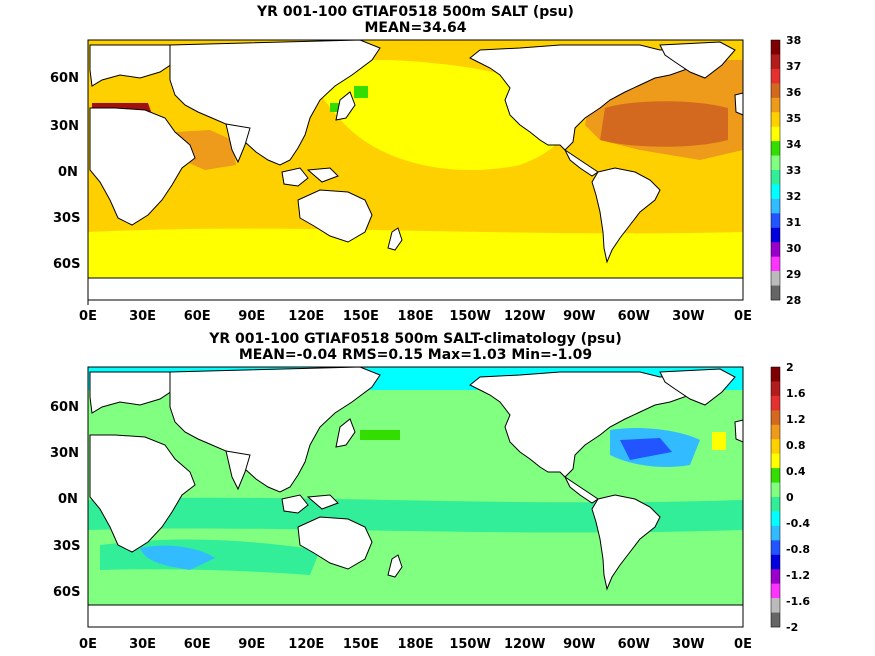 This screenshot has height=656, width=875. Describe the element at coordinates (794, 248) in the screenshot. I see `colorbar-label: 30` at that location.